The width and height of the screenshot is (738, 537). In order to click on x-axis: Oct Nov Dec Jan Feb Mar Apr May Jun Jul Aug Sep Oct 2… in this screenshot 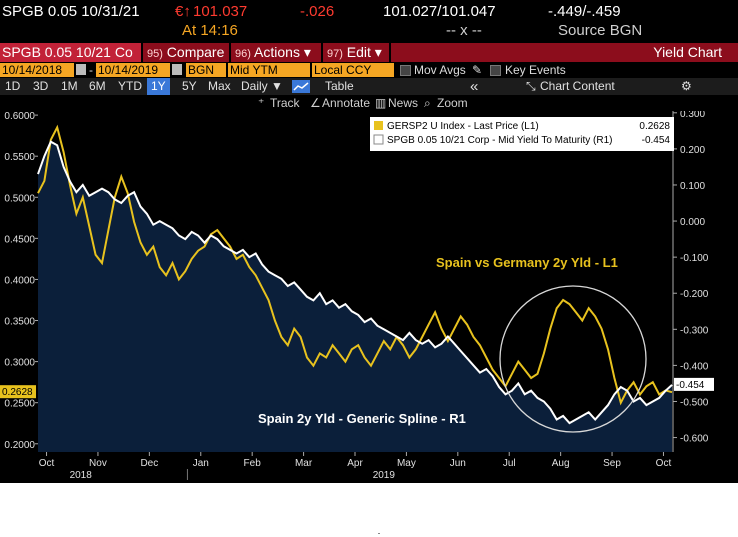, I will do `click(355, 466)`.